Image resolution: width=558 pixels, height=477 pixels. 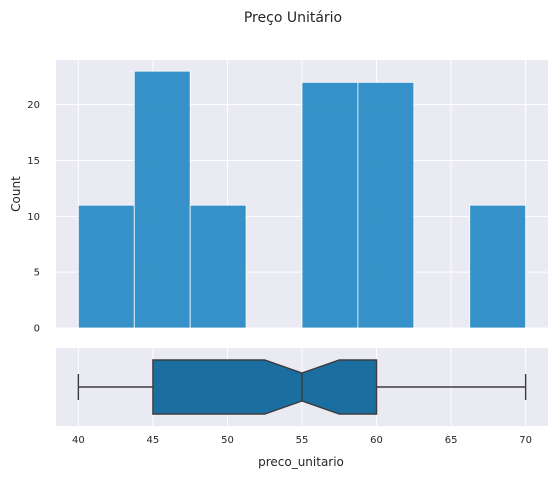 I want to click on x-tick-label-5: 65, so click(x=451, y=440).